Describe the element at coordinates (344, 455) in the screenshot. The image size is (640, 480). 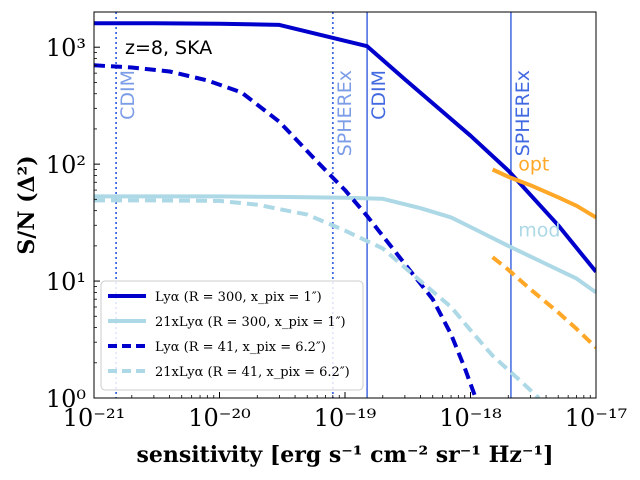
I see `x-axis-title: sensitivity [erg s⁻¹ cm⁻² sr⁻¹ Hz⁻¹]` at that location.